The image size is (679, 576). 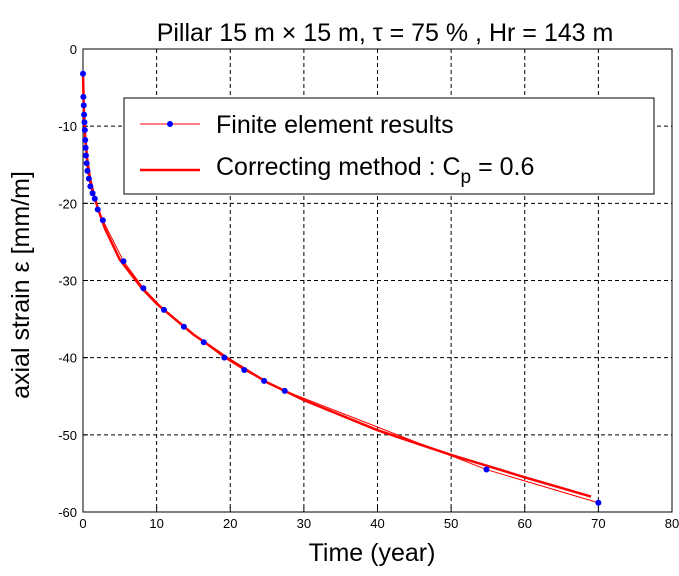 I want to click on legend-label-correcting: Correcting method : Cp = 0.6, so click(x=375, y=170).